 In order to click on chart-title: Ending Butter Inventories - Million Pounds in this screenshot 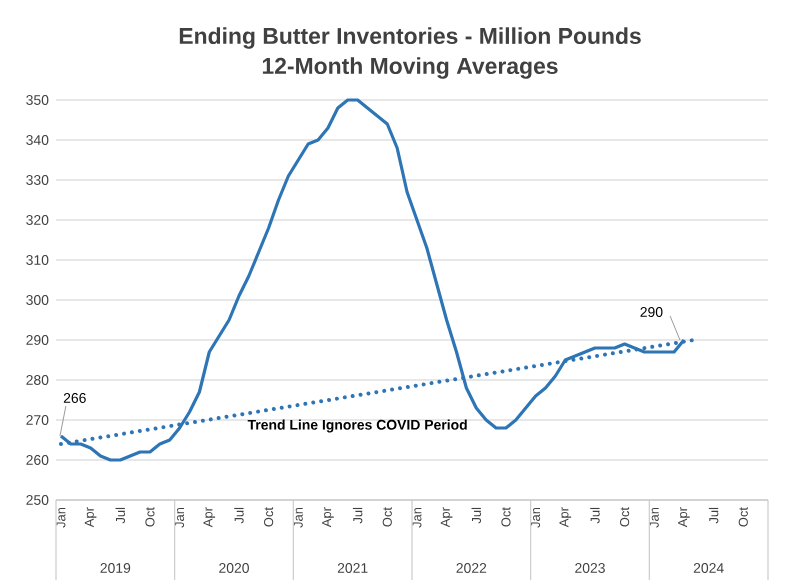, I will do `click(410, 38)`.